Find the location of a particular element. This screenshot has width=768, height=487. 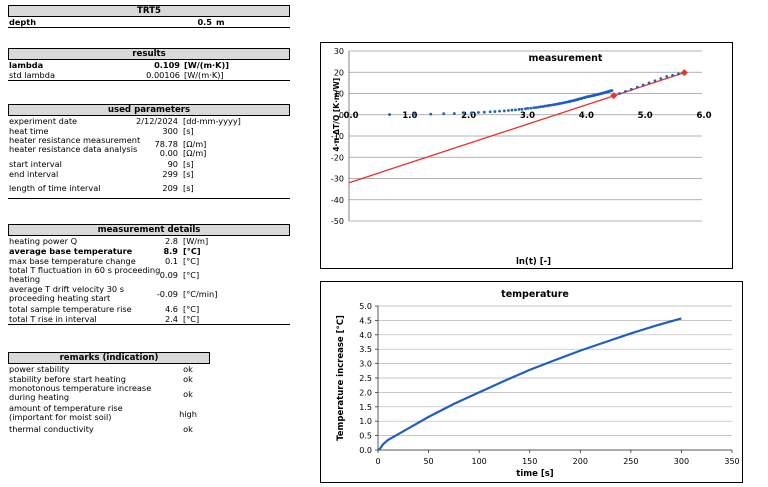

parameter-value: 0.00 is located at coordinates (168, 153).